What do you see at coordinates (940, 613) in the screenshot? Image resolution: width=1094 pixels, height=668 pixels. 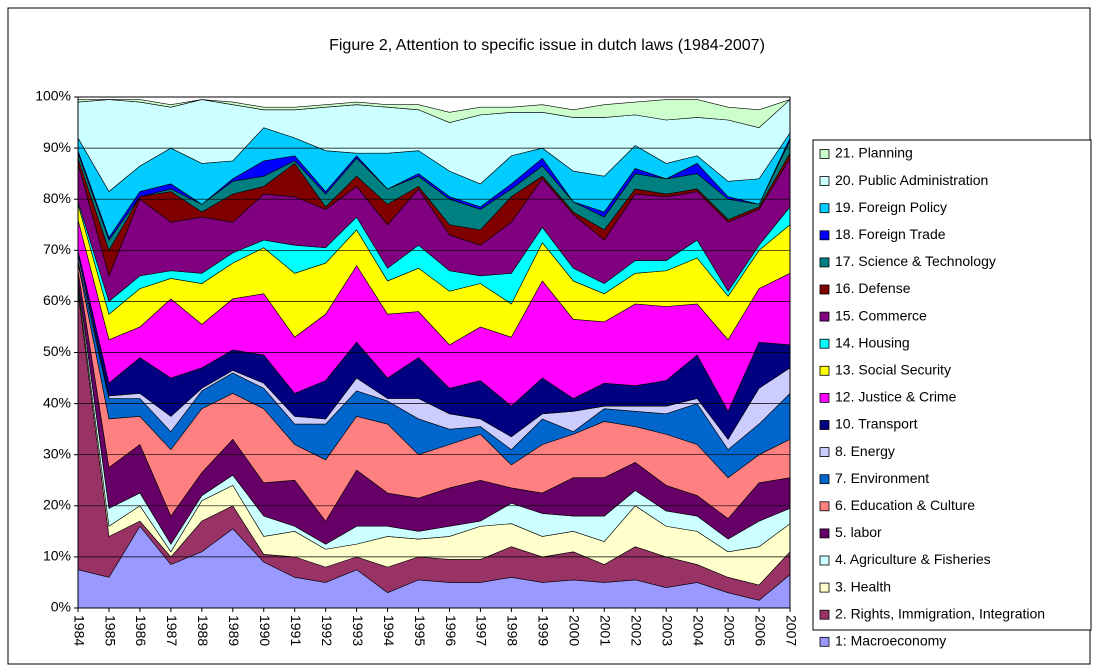 I see `legend-label: 2. Rights, Immigration, Integration` at bounding box center [940, 613].